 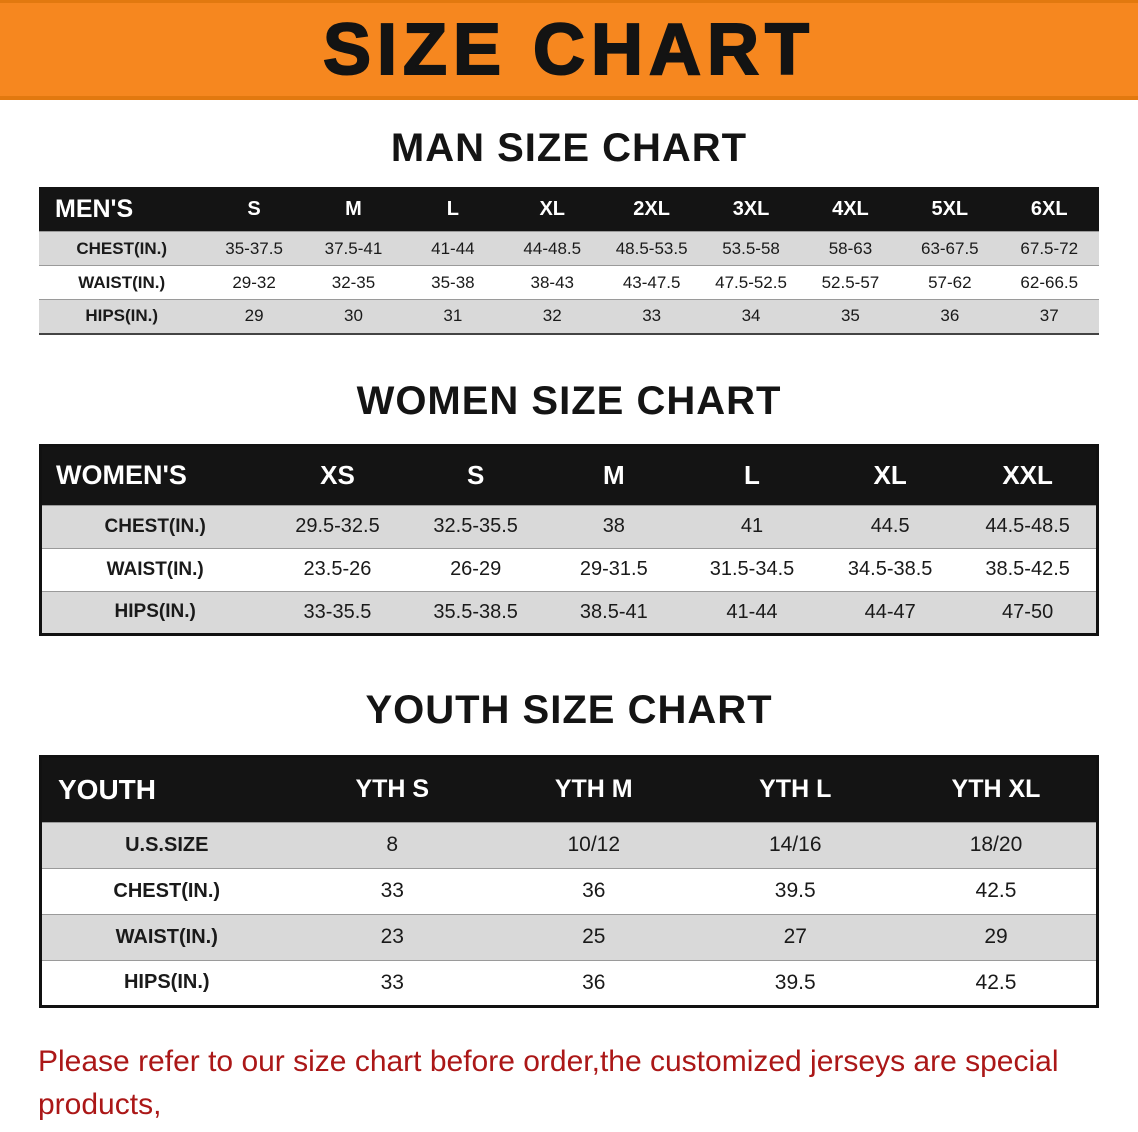 What do you see at coordinates (353, 282) in the screenshot?
I see `value-cell: 32-35` at bounding box center [353, 282].